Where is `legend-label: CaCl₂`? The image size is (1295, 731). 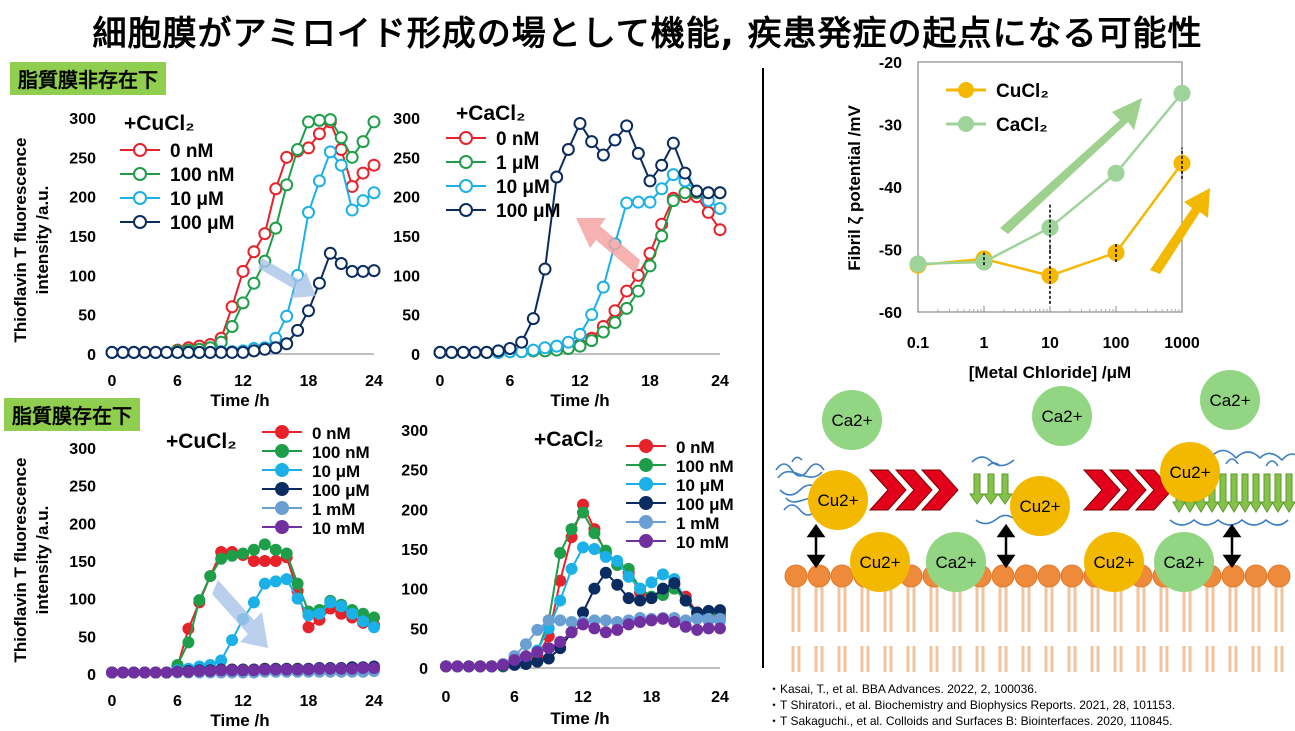 legend-label: CaCl₂ is located at coordinates (1022, 125).